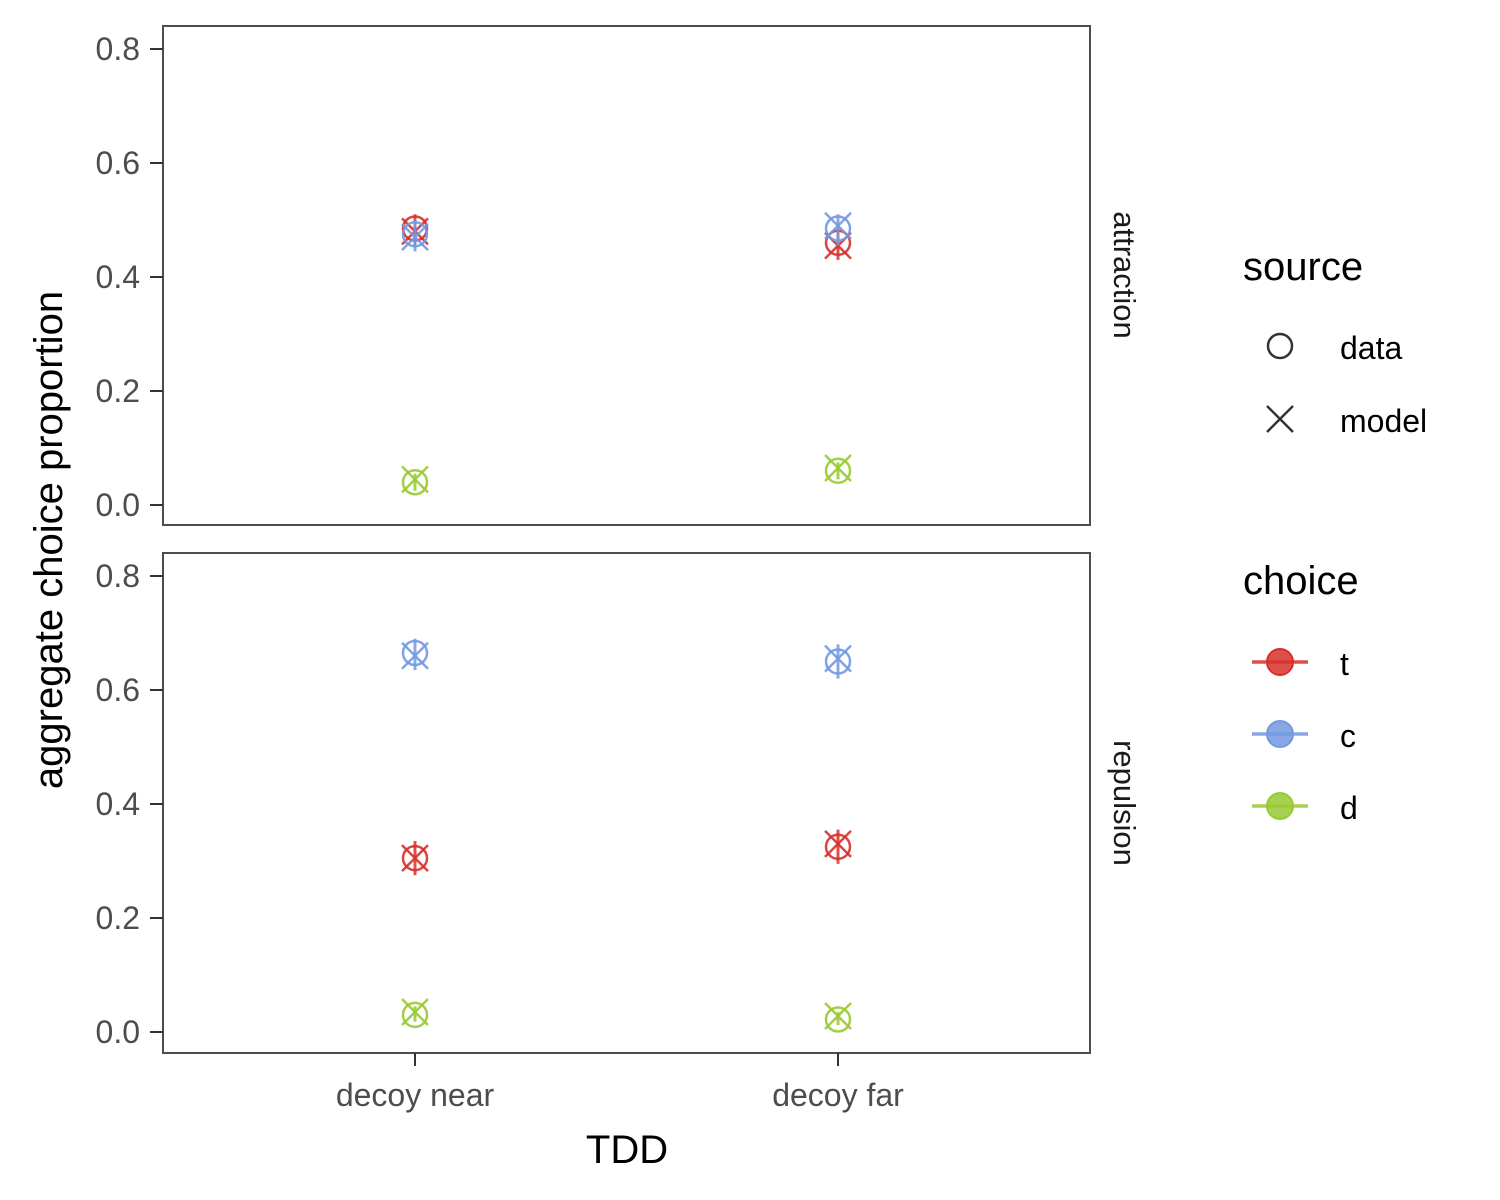  What do you see at coordinates (1280, 806) in the screenshot?
I see `legend-key-dot-d` at bounding box center [1280, 806].